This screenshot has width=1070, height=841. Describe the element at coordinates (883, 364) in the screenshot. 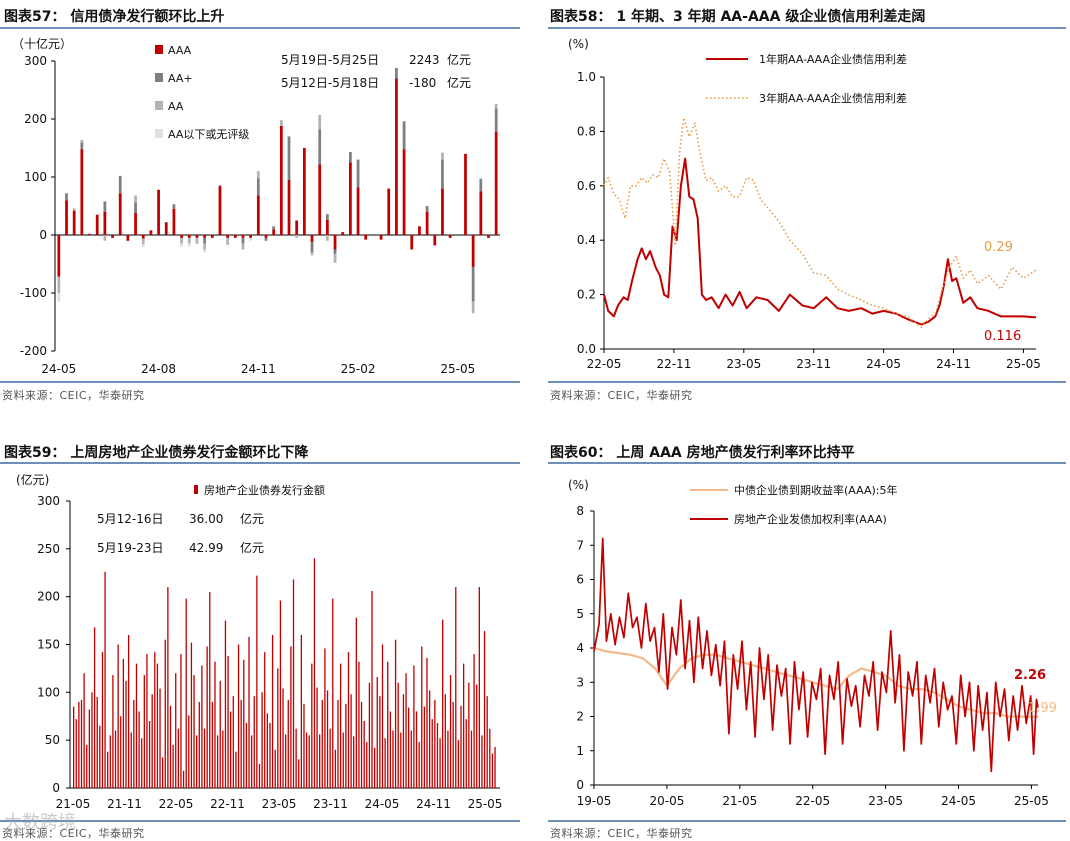

I see `x-tick-label: 24-05` at that location.